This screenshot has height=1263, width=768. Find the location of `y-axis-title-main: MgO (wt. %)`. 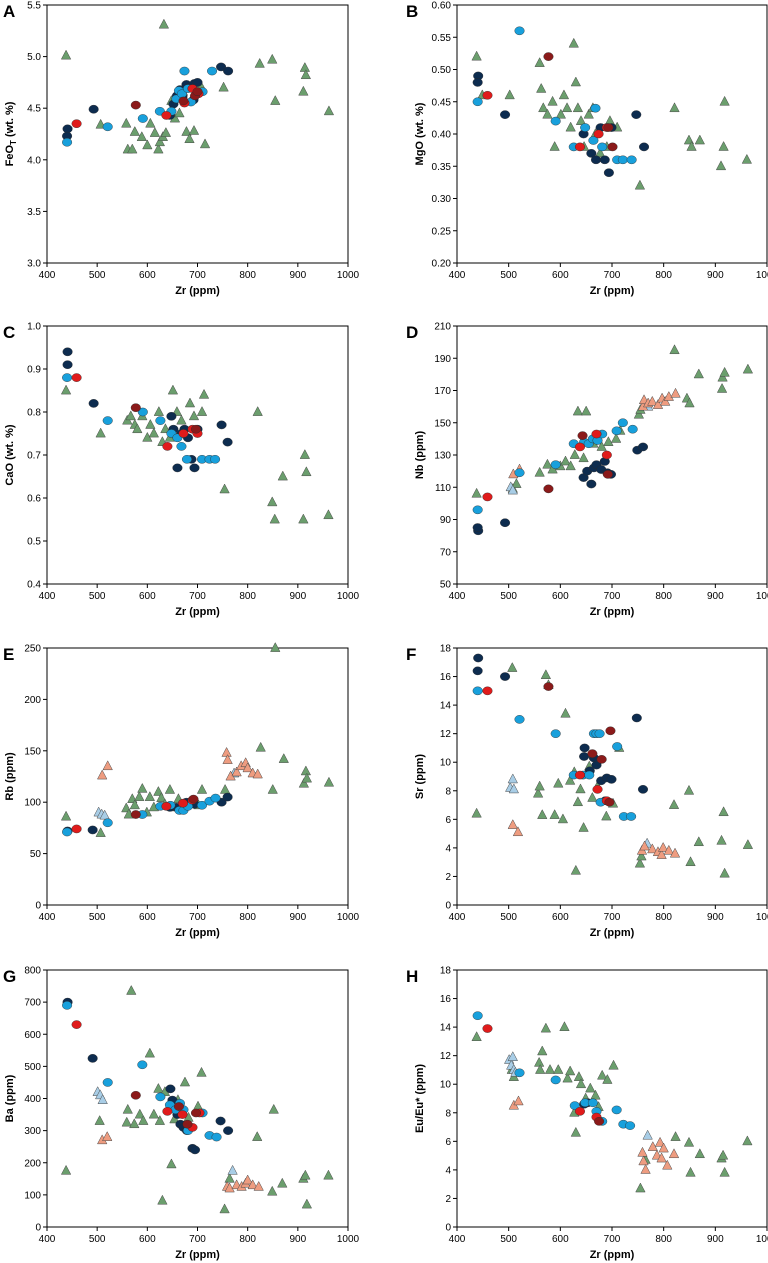

y-axis-title-main: MgO (wt. %) is located at coordinates (420, 133).